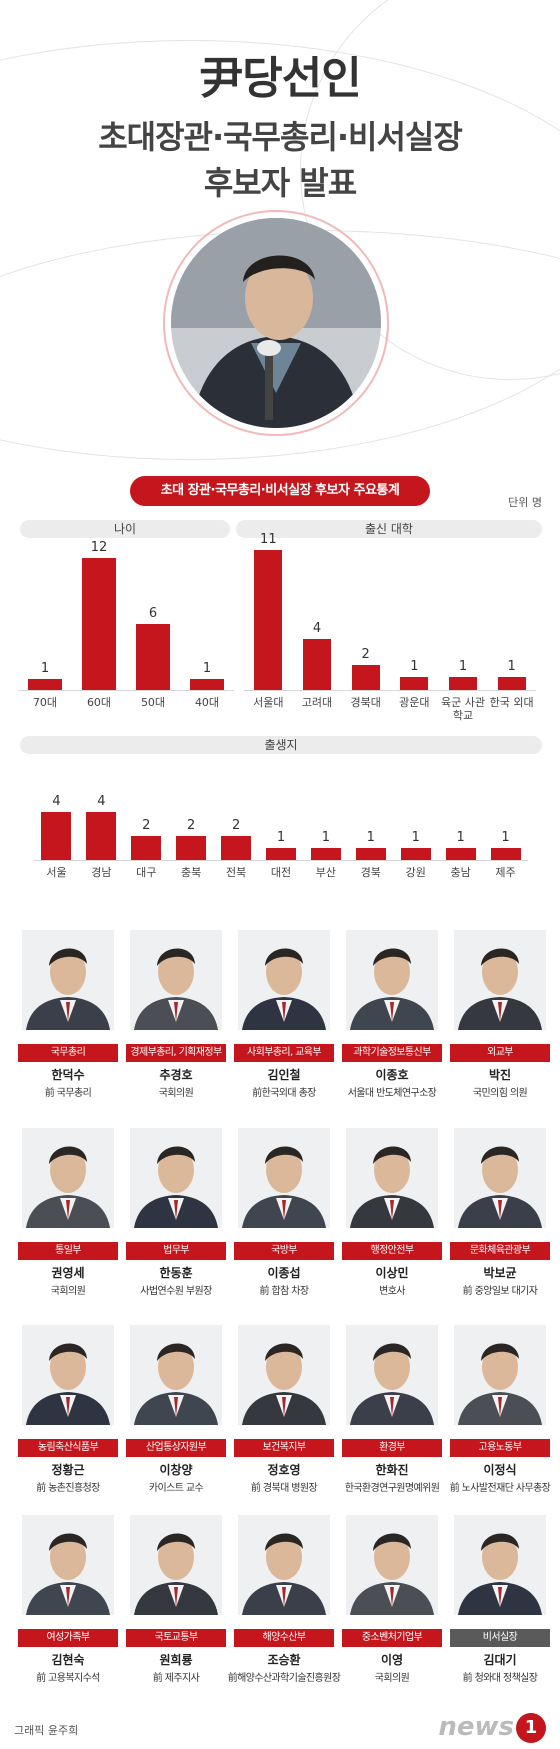  Describe the element at coordinates (284, 1075) in the screenshot. I see `nominee-name: 김인철` at that location.